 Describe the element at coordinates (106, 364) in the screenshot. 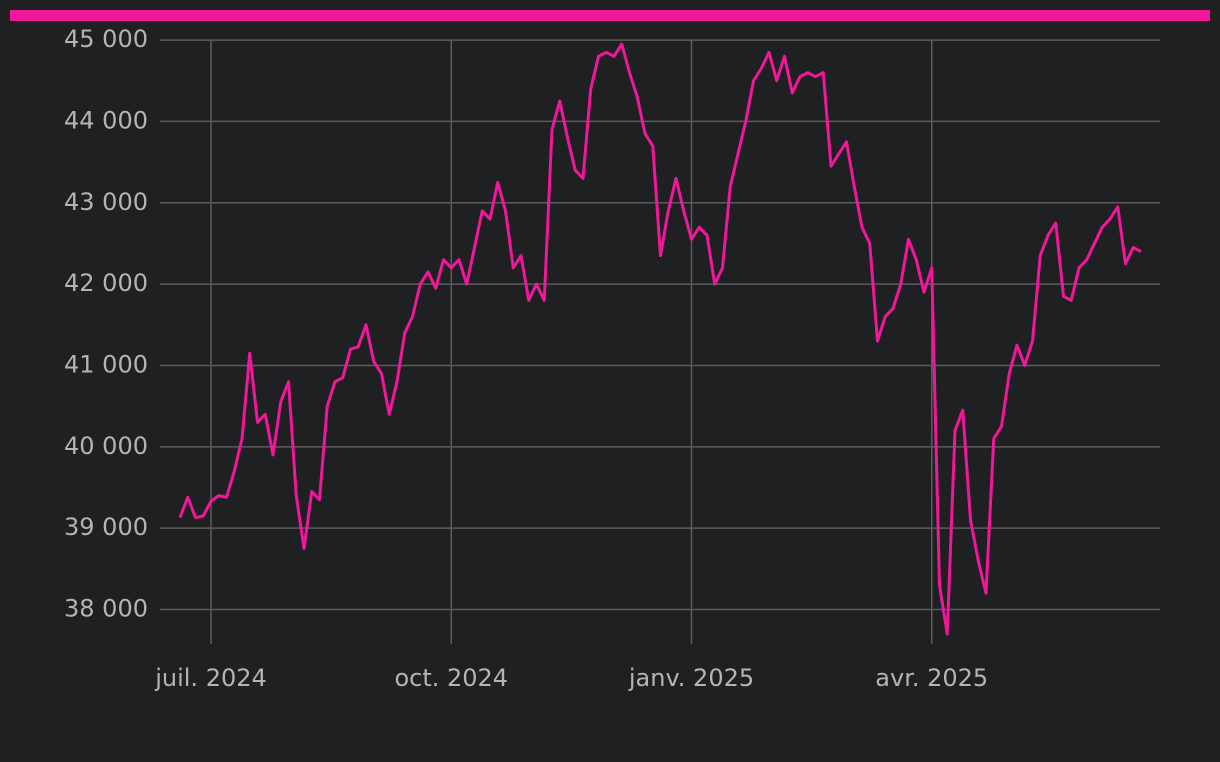

I see `y-tick-label: 41 000` at that location.